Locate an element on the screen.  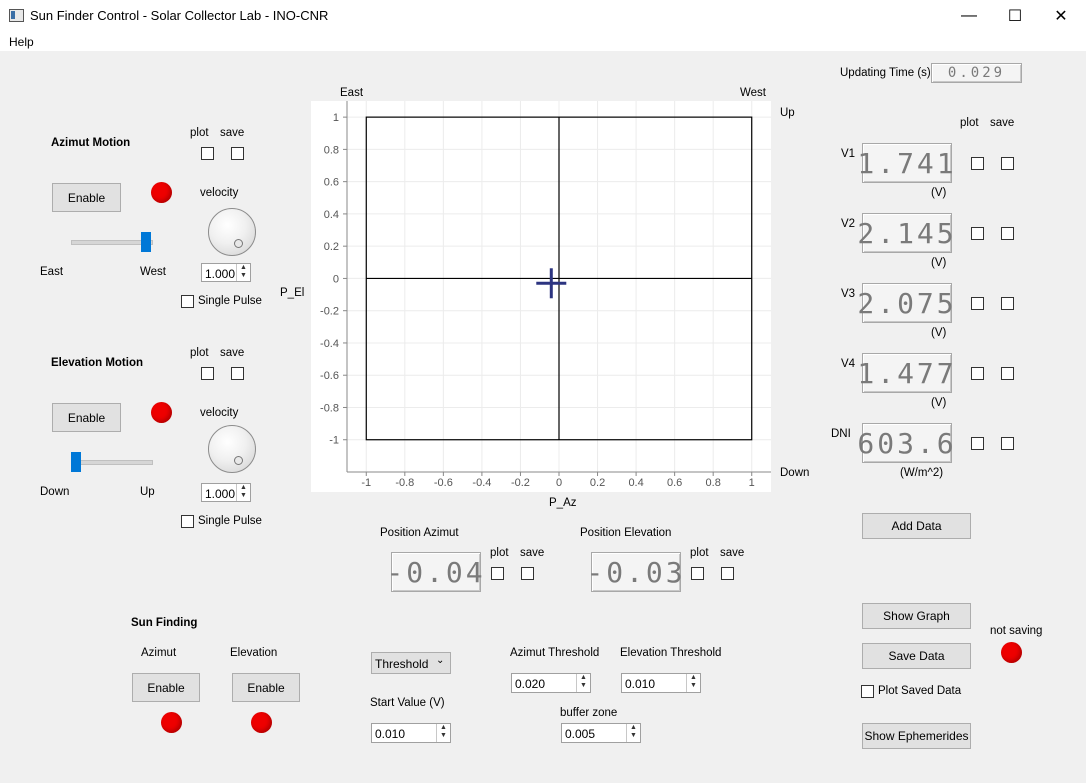
x-tick-label: -0.6 is located at coordinates (443, 483).